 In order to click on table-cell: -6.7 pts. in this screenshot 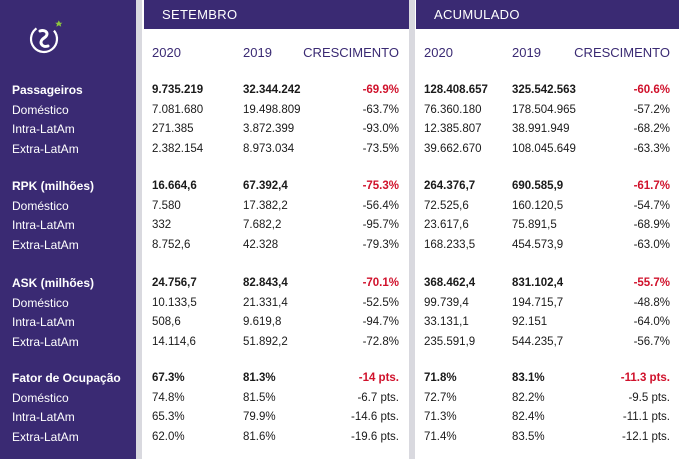, I will do `click(378, 397)`.